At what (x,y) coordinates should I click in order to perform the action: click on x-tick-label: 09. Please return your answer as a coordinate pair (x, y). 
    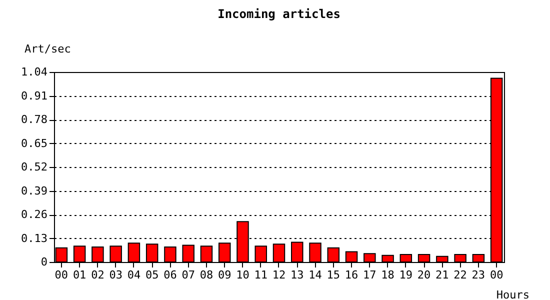
    Looking at the image, I should click on (225, 275).